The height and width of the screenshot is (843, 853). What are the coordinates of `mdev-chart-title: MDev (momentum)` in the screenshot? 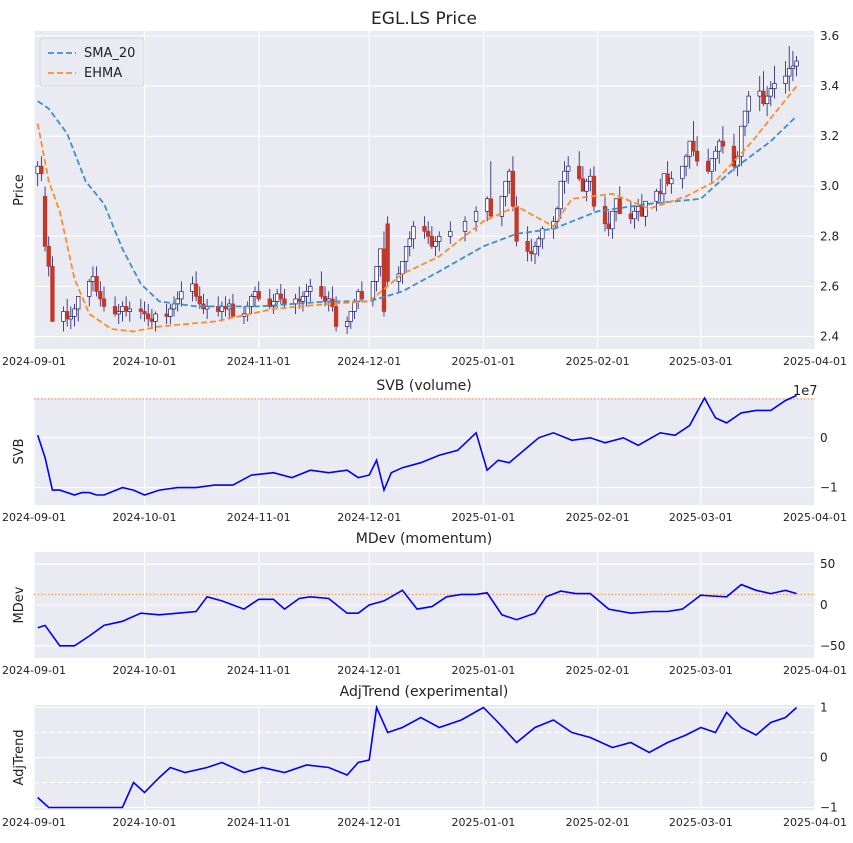 It's located at (424, 539).